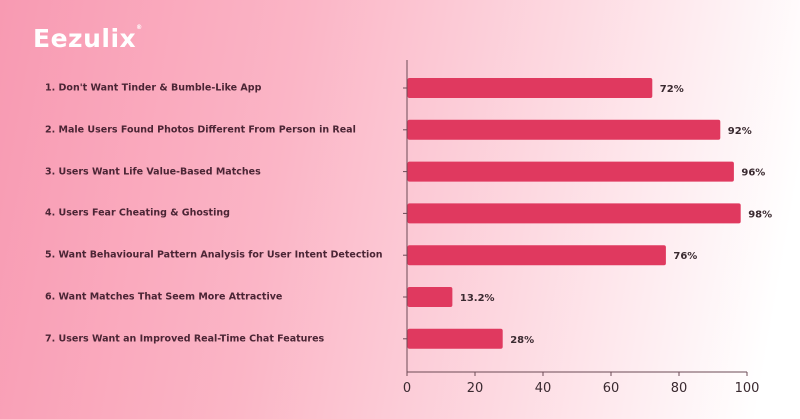  What do you see at coordinates (153, 88) in the screenshot?
I see `category-label: 1. Don't Want Tinder & Bumble-Like App` at bounding box center [153, 88].